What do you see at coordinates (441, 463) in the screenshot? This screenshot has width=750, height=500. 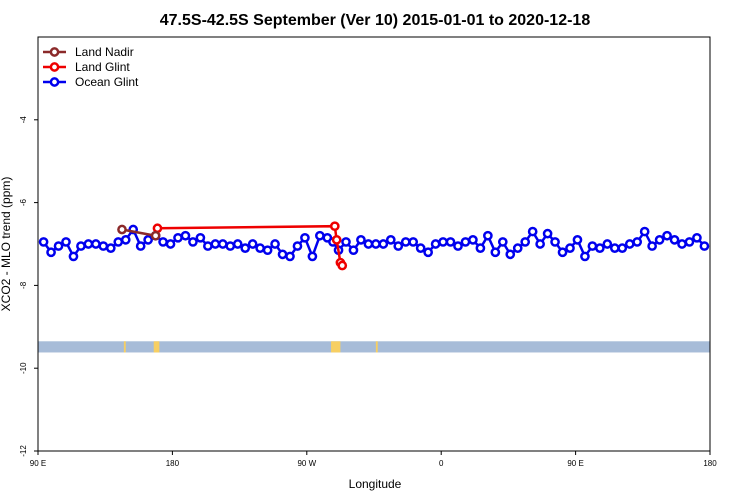 I see `x-tick-label: 0` at bounding box center [441, 463].